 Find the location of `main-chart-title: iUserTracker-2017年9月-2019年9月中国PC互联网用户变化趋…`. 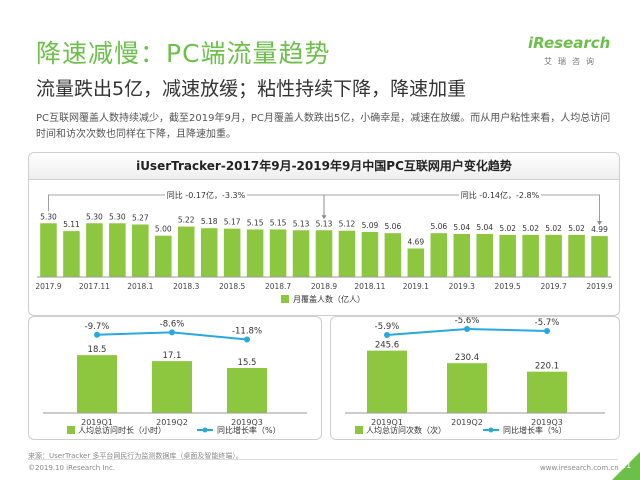

main-chart-title: iUserTracker-2017年9月-2019年9月中国PC互联网用户变化趋… is located at coordinates (324, 166).